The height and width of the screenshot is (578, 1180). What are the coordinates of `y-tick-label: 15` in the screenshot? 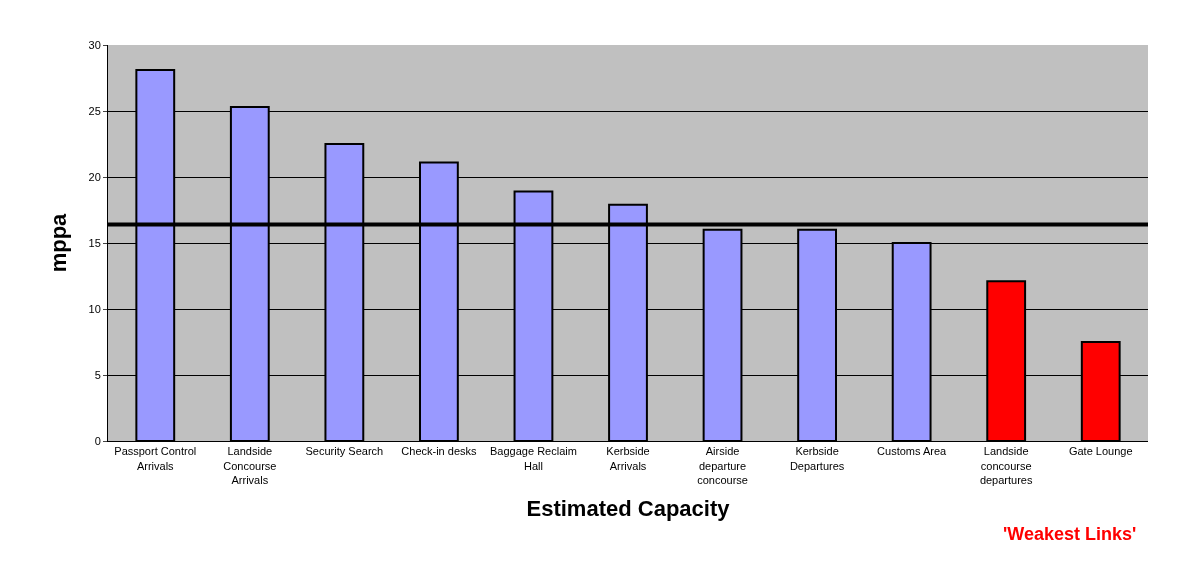 It's located at (94, 242).